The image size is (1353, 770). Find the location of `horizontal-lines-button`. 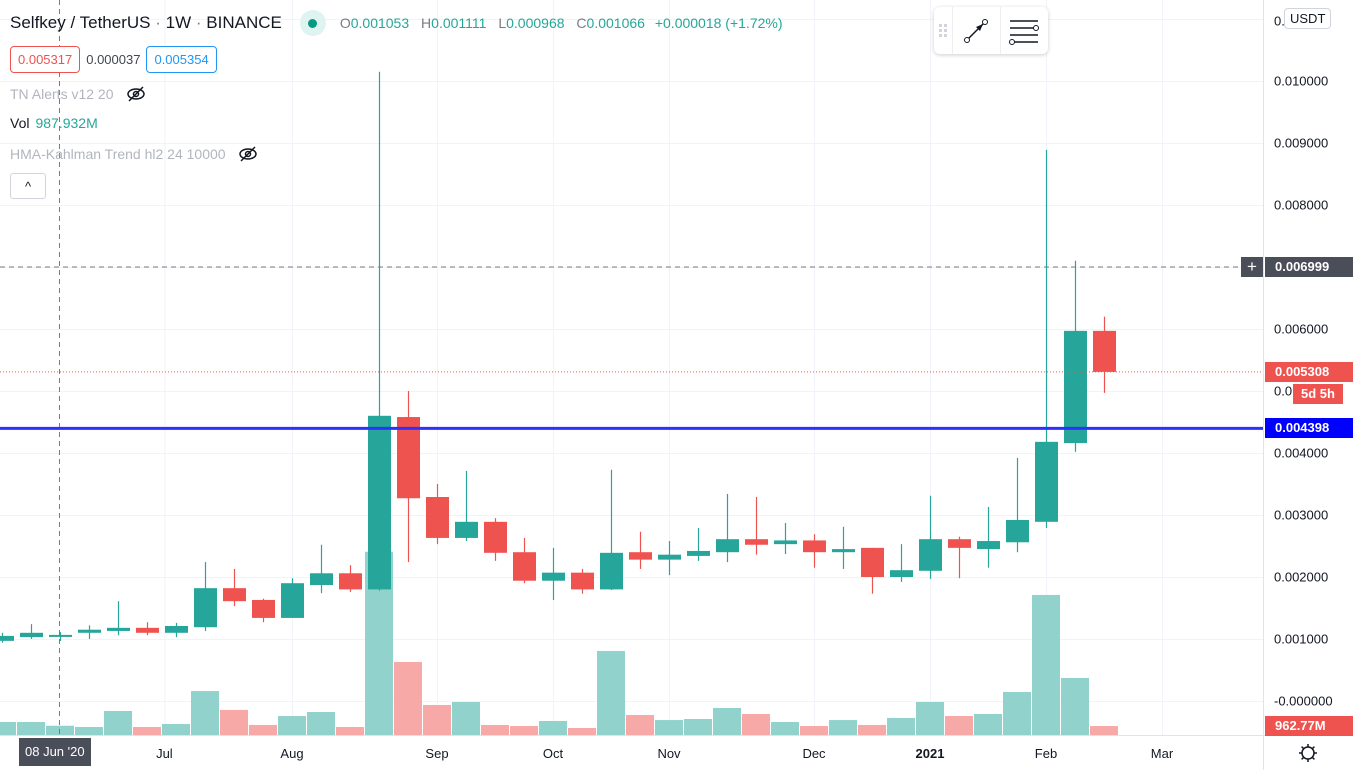

horizontal-lines-button is located at coordinates (1024, 30).